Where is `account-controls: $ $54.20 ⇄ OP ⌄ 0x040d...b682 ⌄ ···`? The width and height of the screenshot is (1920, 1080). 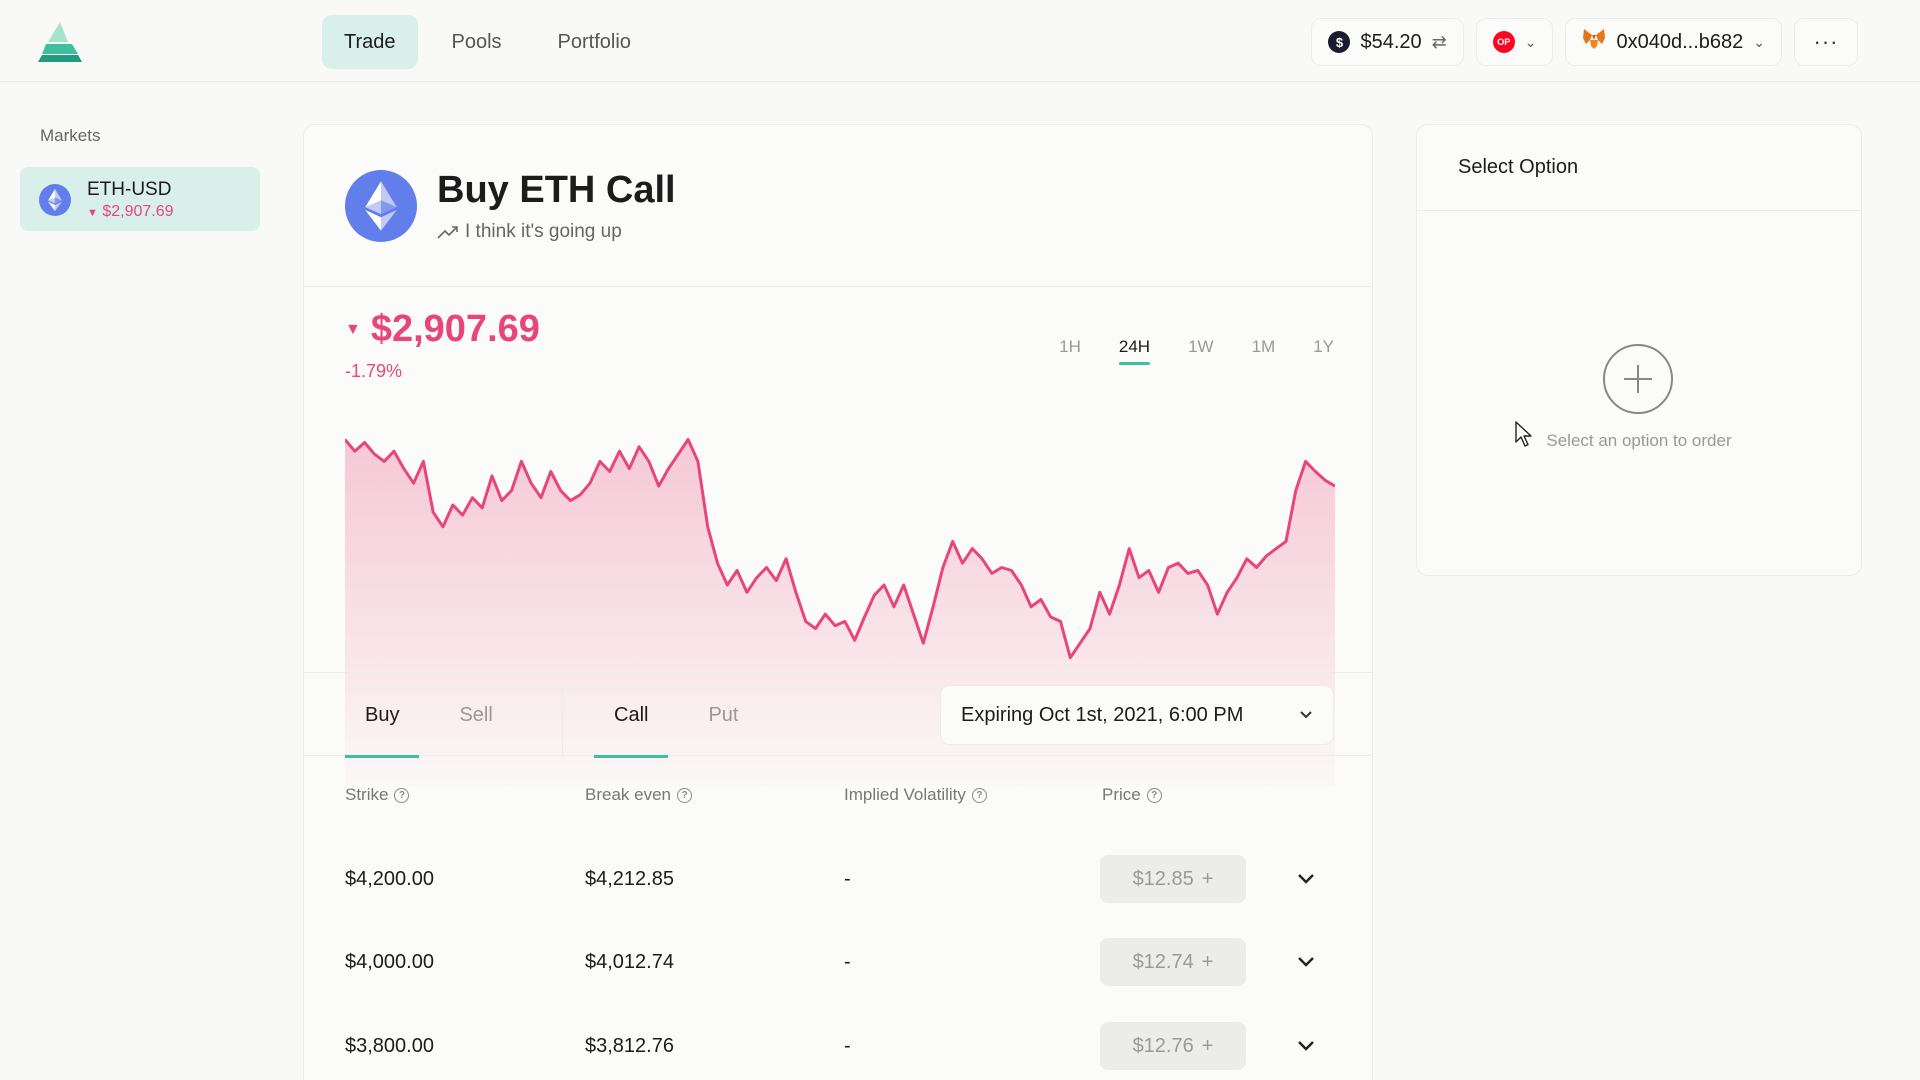 account-controls: $ $54.20 ⇄ OP ⌄ 0x040d...b682 ⌄ ··· is located at coordinates (1584, 42).